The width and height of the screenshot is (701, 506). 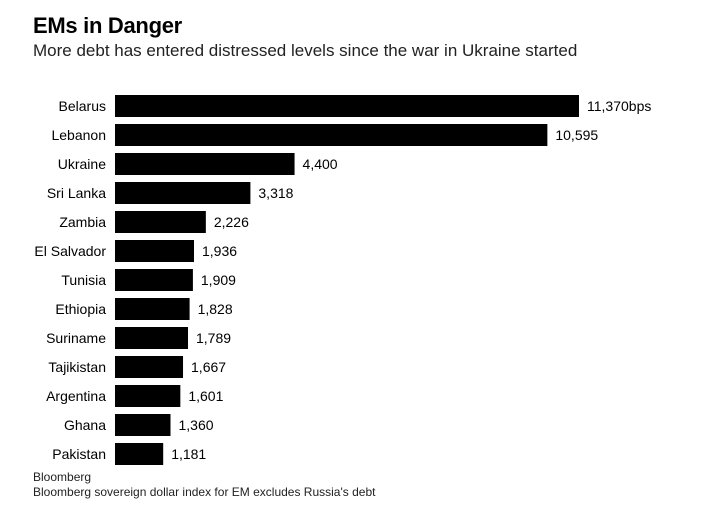 I want to click on category-label-suriname: Suriname, so click(x=76, y=338).